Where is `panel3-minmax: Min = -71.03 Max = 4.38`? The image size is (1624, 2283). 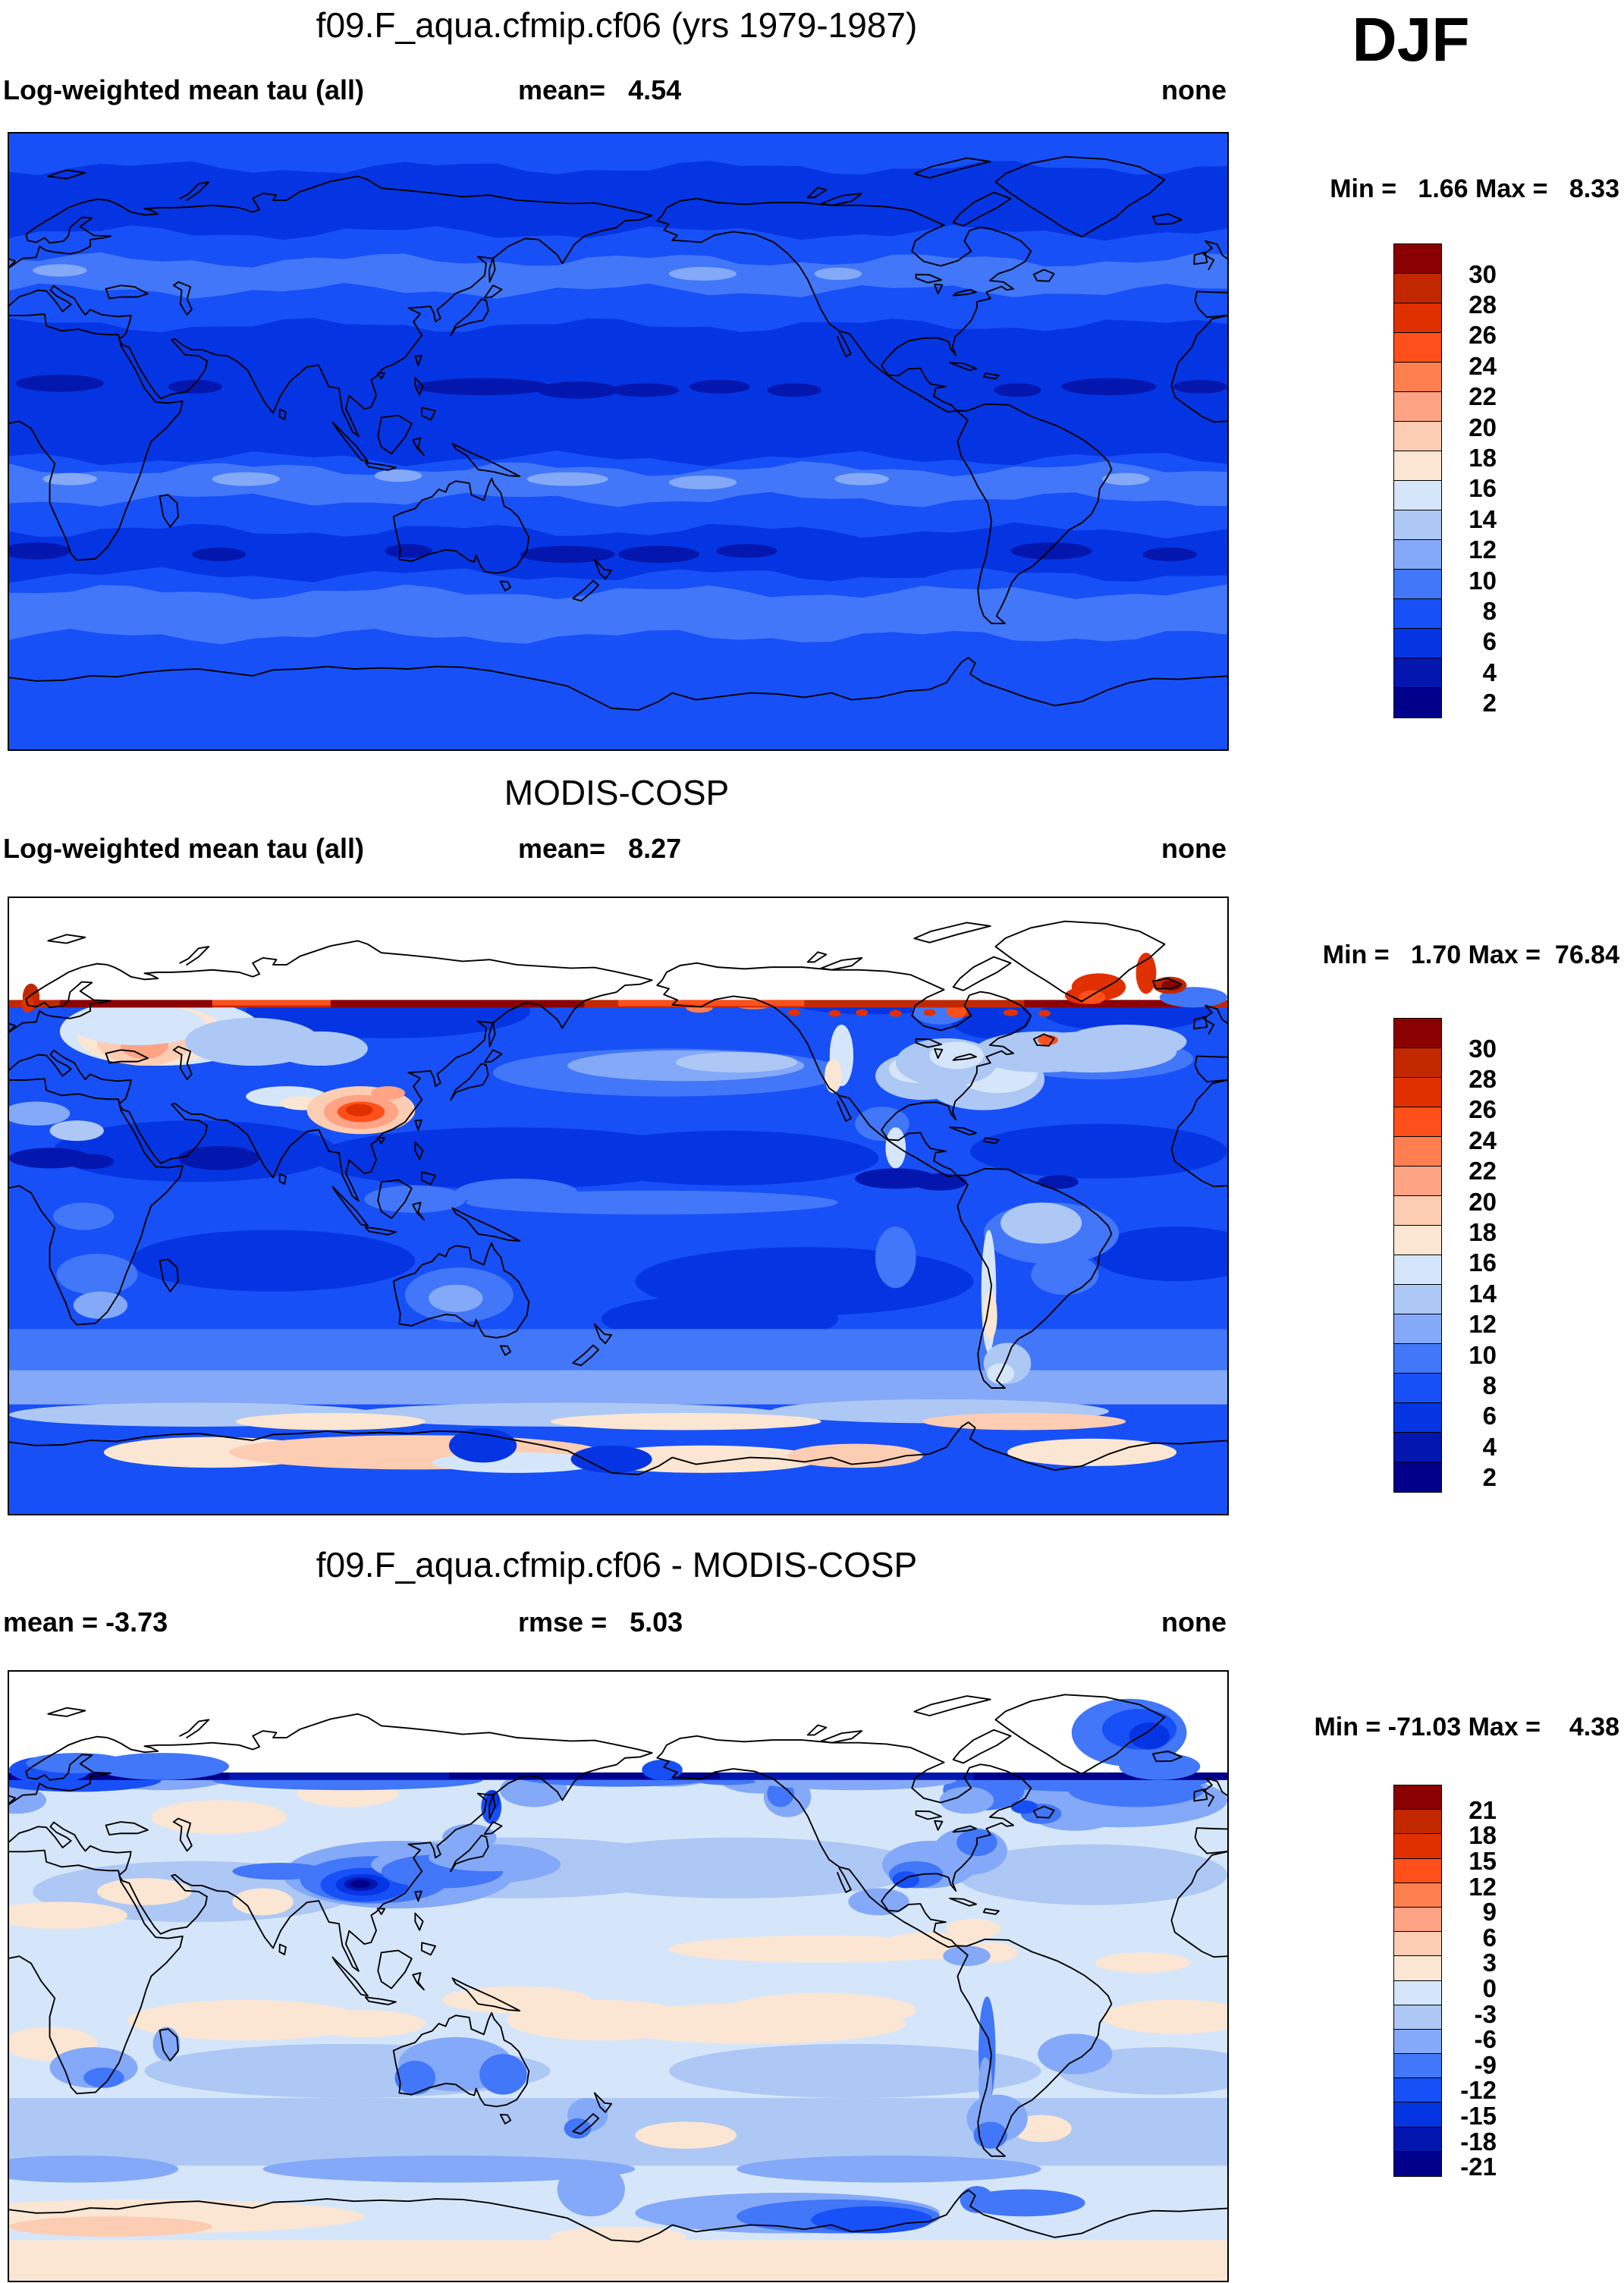
panel3-minmax: Min = -71.03 Max = 4.38 is located at coordinates (1466, 1727).